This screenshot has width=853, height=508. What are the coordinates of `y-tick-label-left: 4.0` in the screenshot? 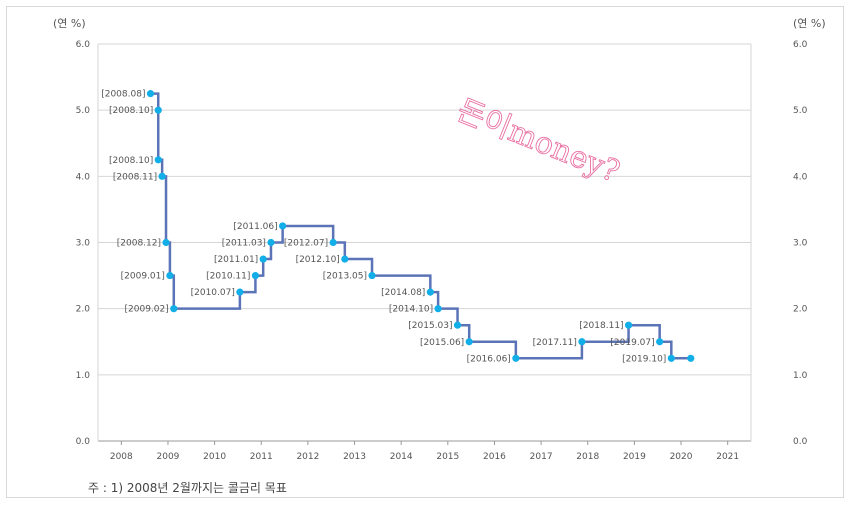 It's located at (83, 177).